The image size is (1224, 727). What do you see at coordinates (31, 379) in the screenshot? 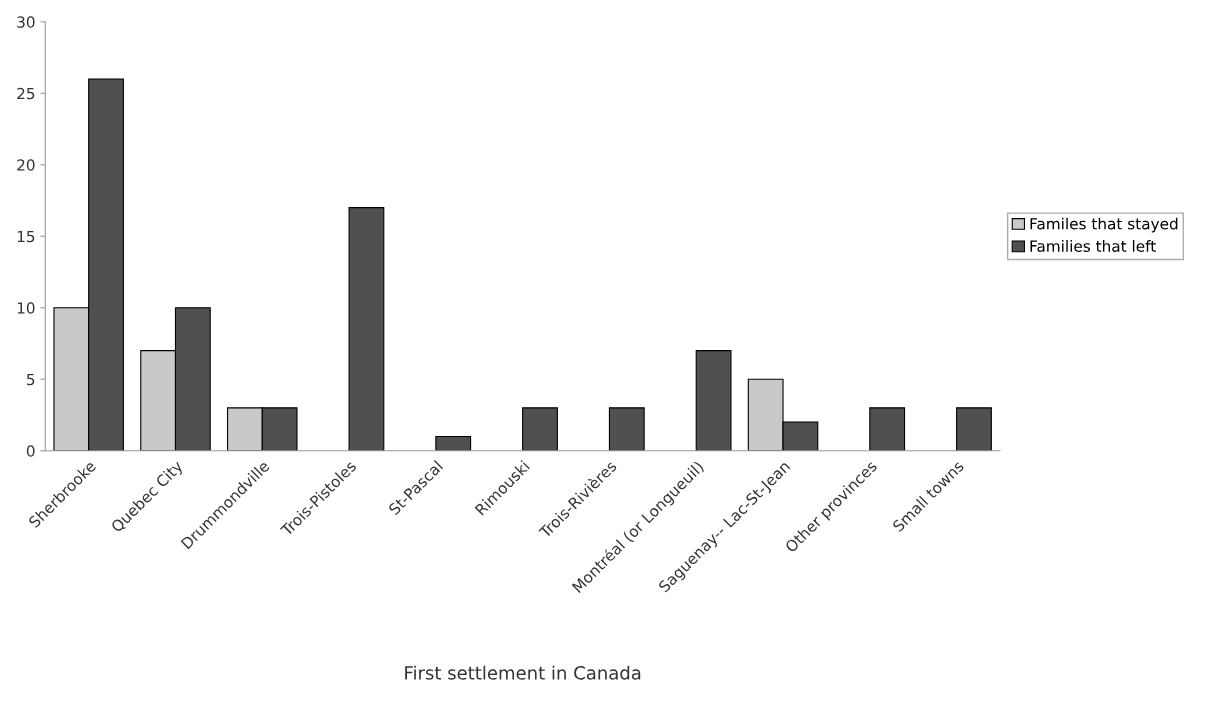
I see `y-tick-label: 5` at bounding box center [31, 379].